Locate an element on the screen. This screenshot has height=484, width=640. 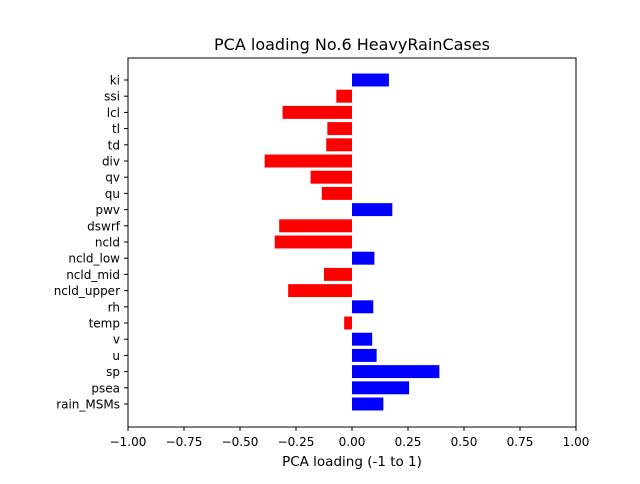
y-tick-label: tl is located at coordinates (116, 129).